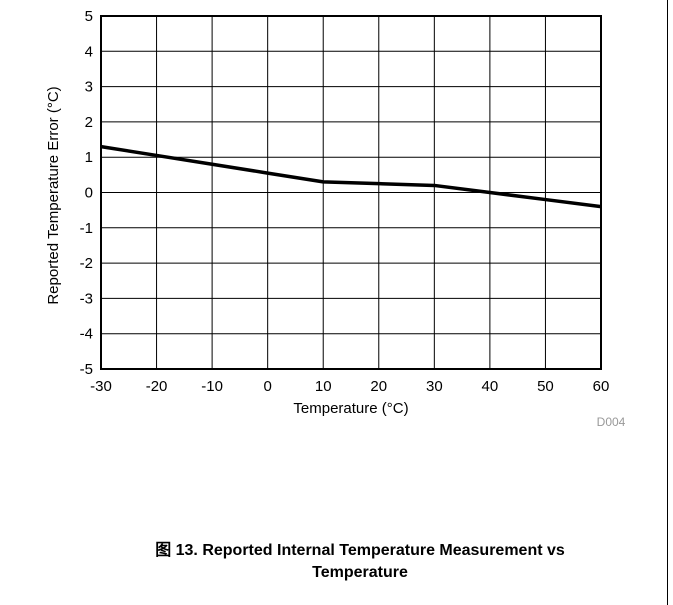 Image resolution: width=673 pixels, height=605 pixels. What do you see at coordinates (53, 195) in the screenshot?
I see `y-axis-label: Reported Temperature Error (°C)` at bounding box center [53, 195].